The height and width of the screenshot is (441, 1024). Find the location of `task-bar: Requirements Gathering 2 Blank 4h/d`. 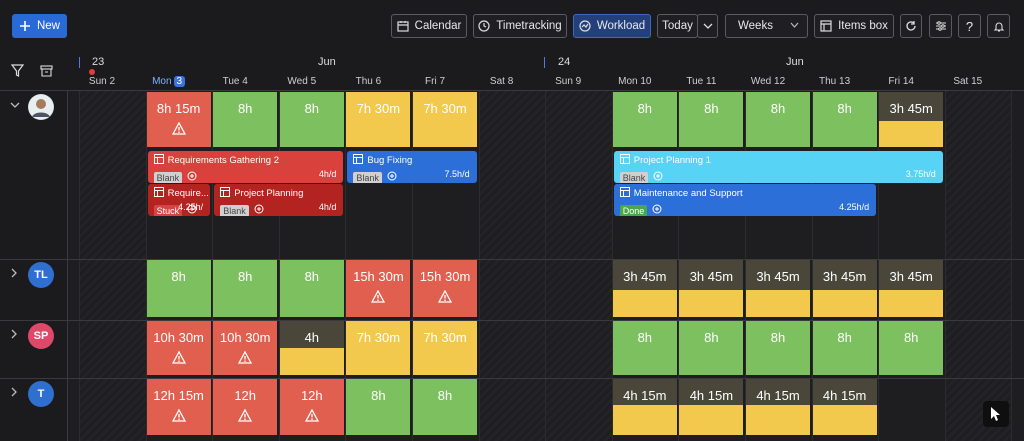

task-bar: Requirements Gathering 2 Blank 4h/d is located at coordinates (245, 167).